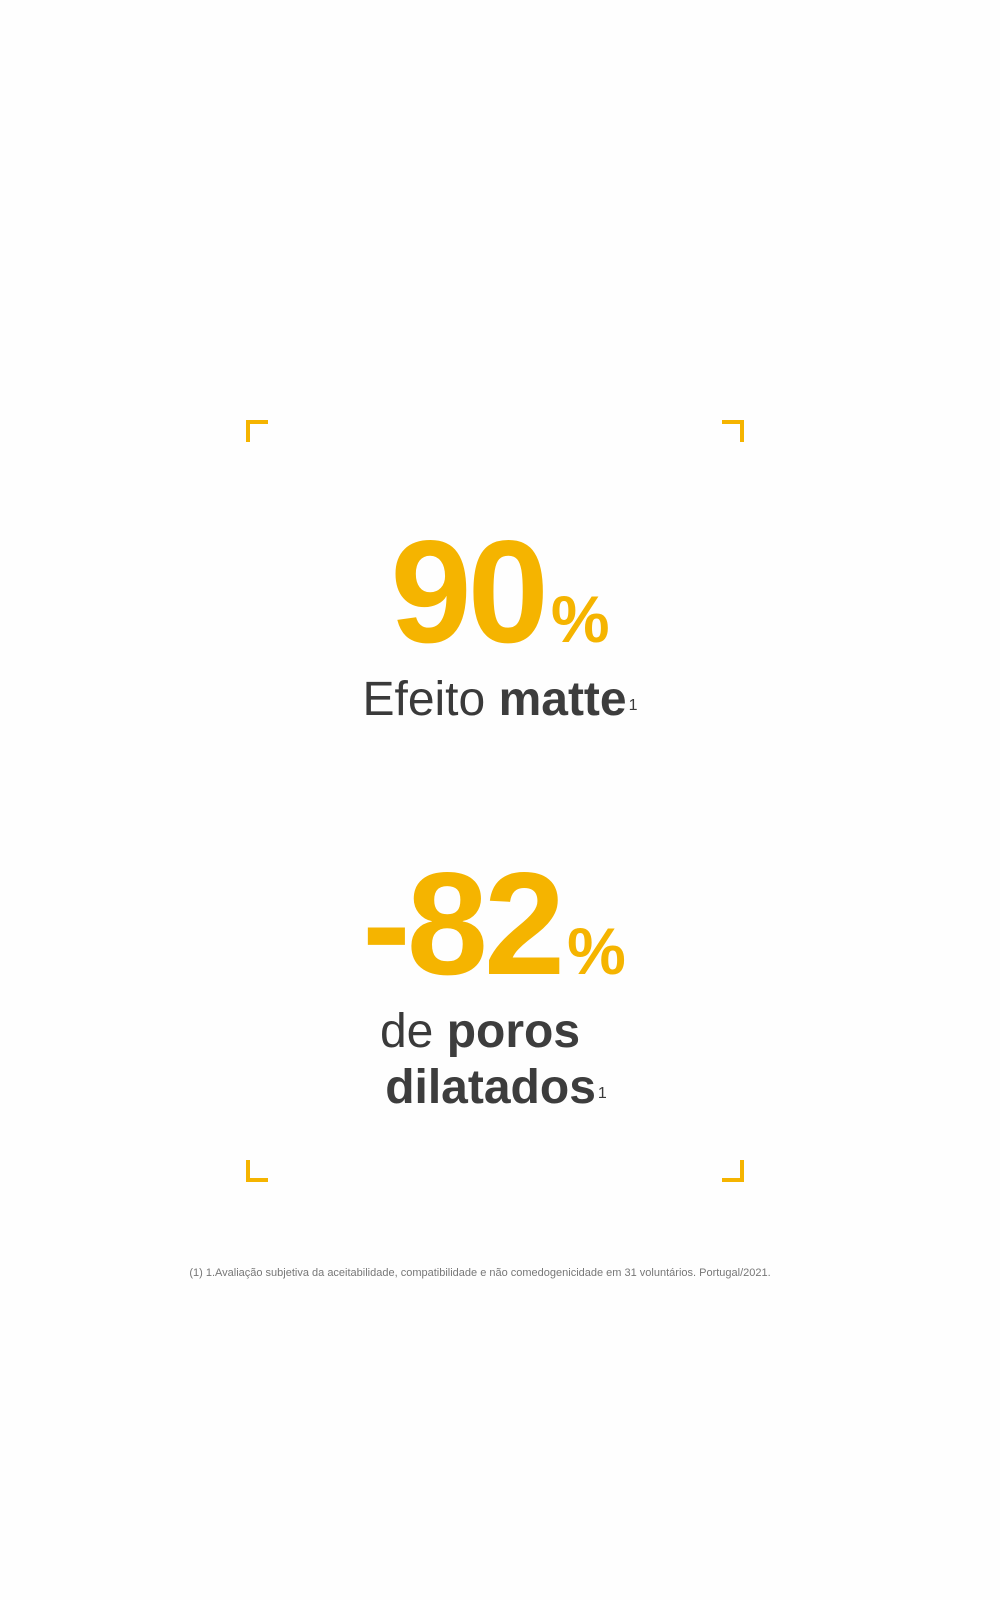  Describe the element at coordinates (406, 1031) in the screenshot. I see `label-light: de` at that location.